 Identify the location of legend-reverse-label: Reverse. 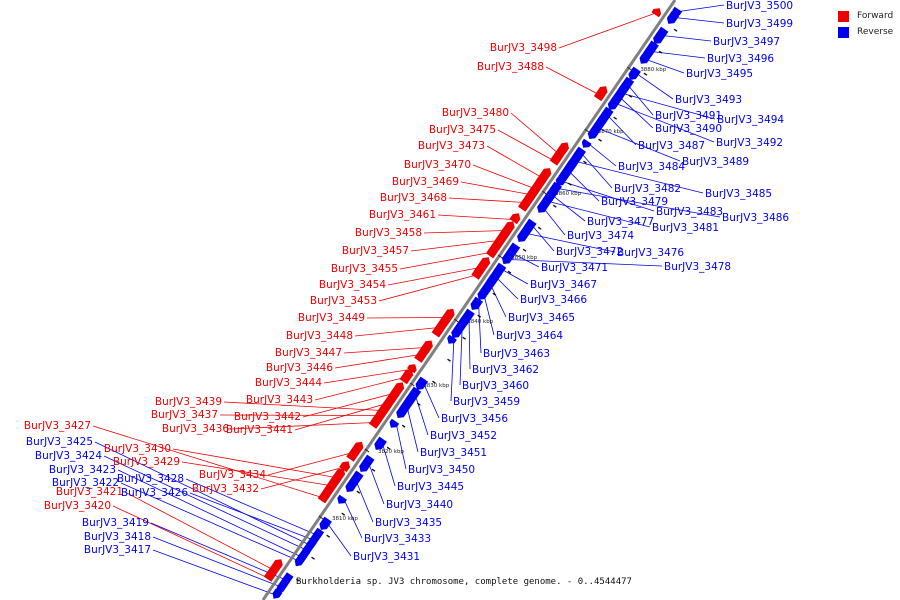
(875, 32).